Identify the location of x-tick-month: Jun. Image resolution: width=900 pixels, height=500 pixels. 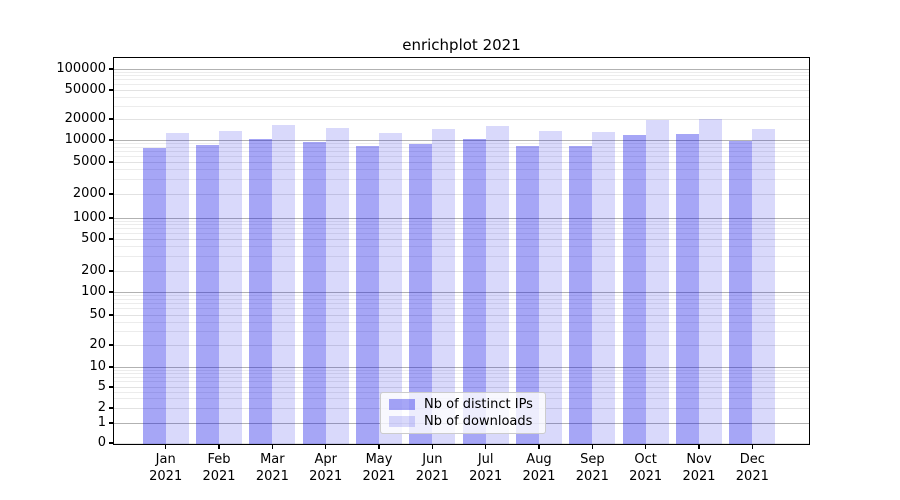
(432, 459).